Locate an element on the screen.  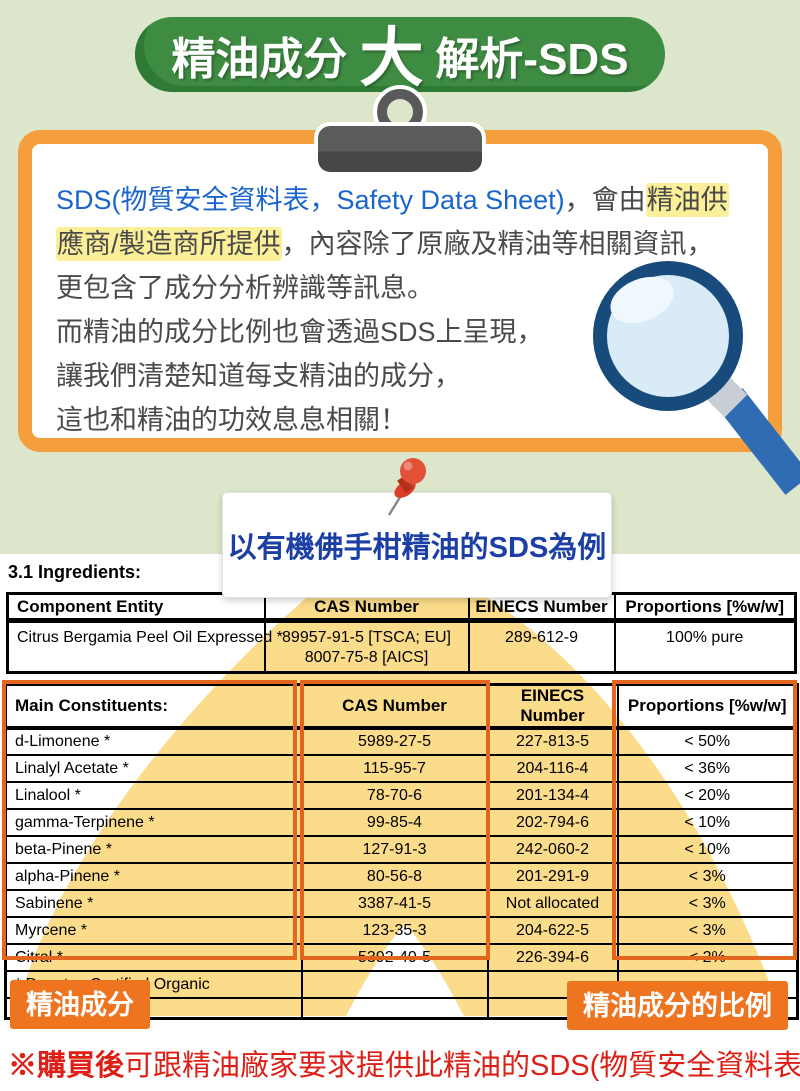
text-line-6: 這也和精油的功效息息相關！ is located at coordinates (231, 420).